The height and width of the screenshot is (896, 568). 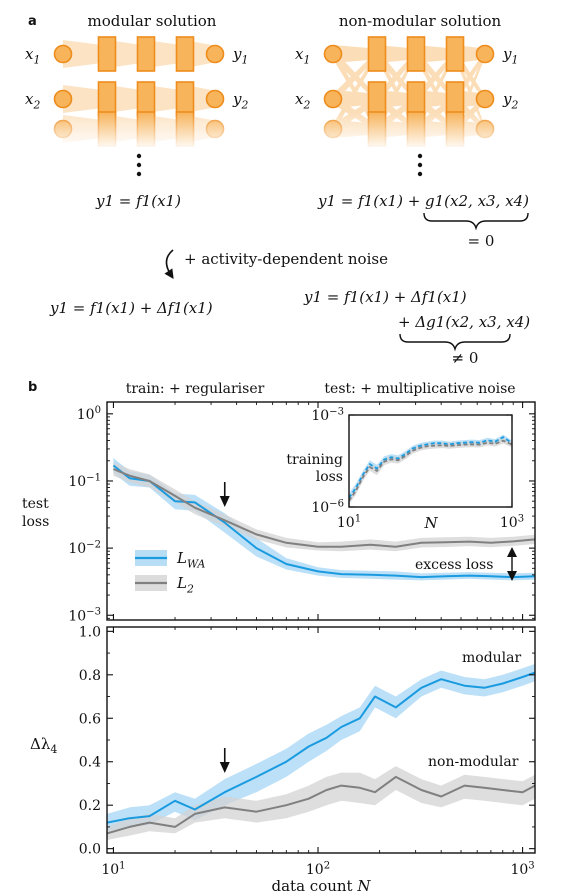 I want to click on train-note: train: + regulariser, so click(x=195, y=389).